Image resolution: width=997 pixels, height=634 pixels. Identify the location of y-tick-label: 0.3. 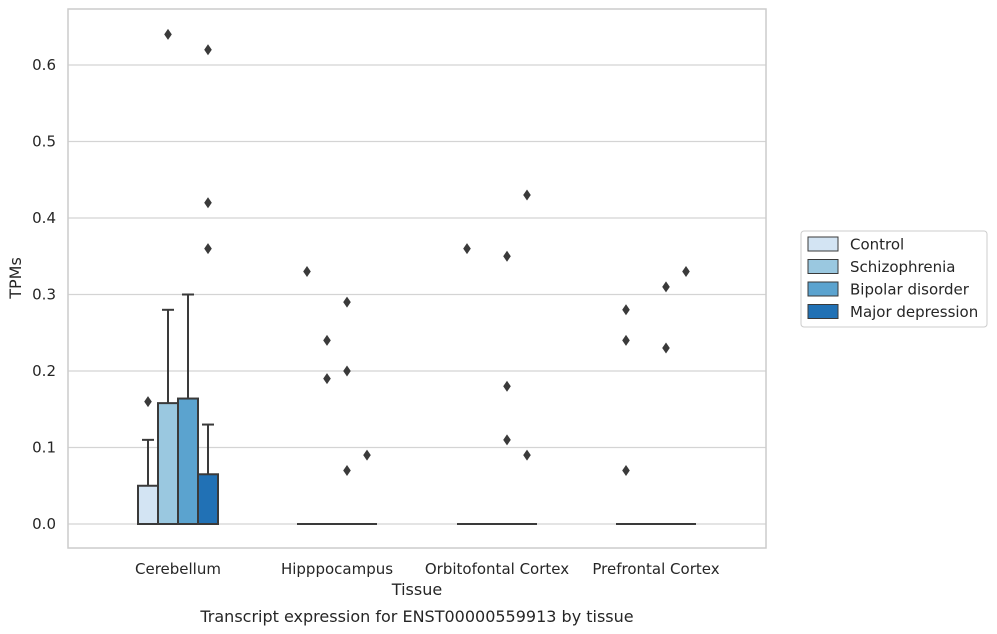
(44, 295).